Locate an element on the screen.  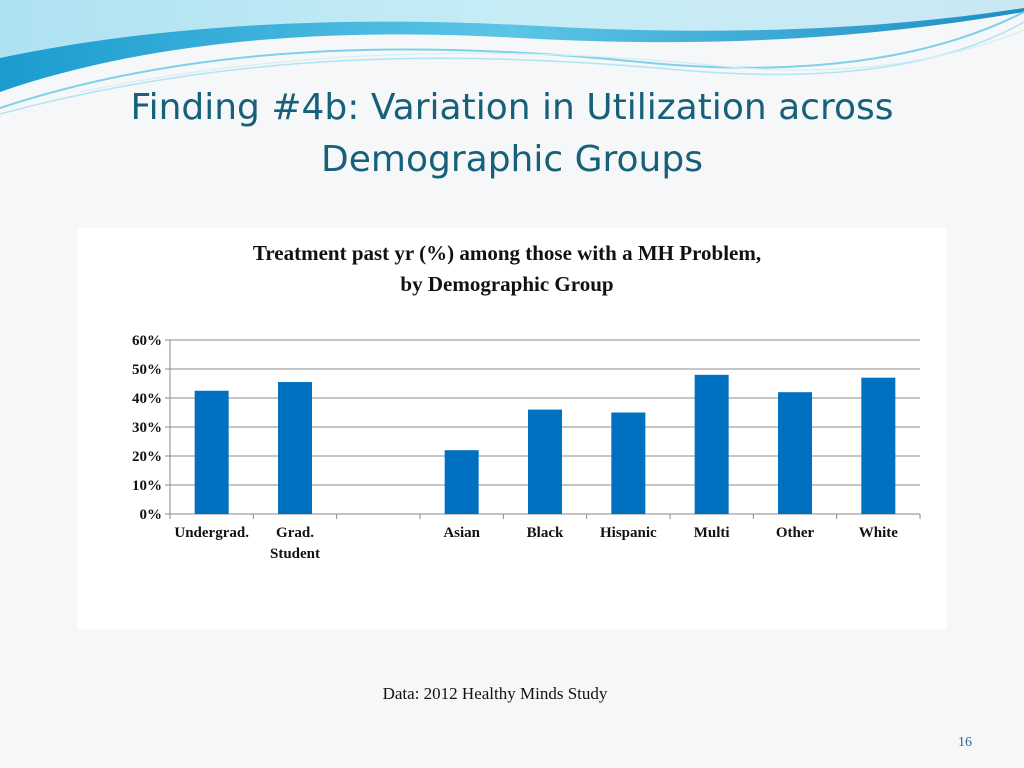
x-category-label: Black is located at coordinates (545, 533).